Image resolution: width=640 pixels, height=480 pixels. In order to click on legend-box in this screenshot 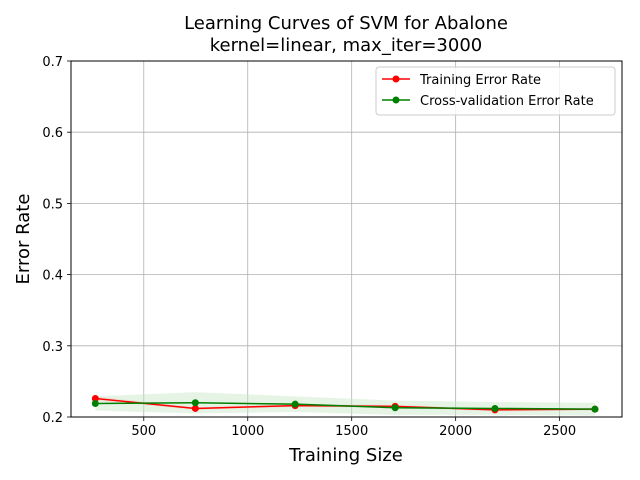, I will do `click(495, 91)`.